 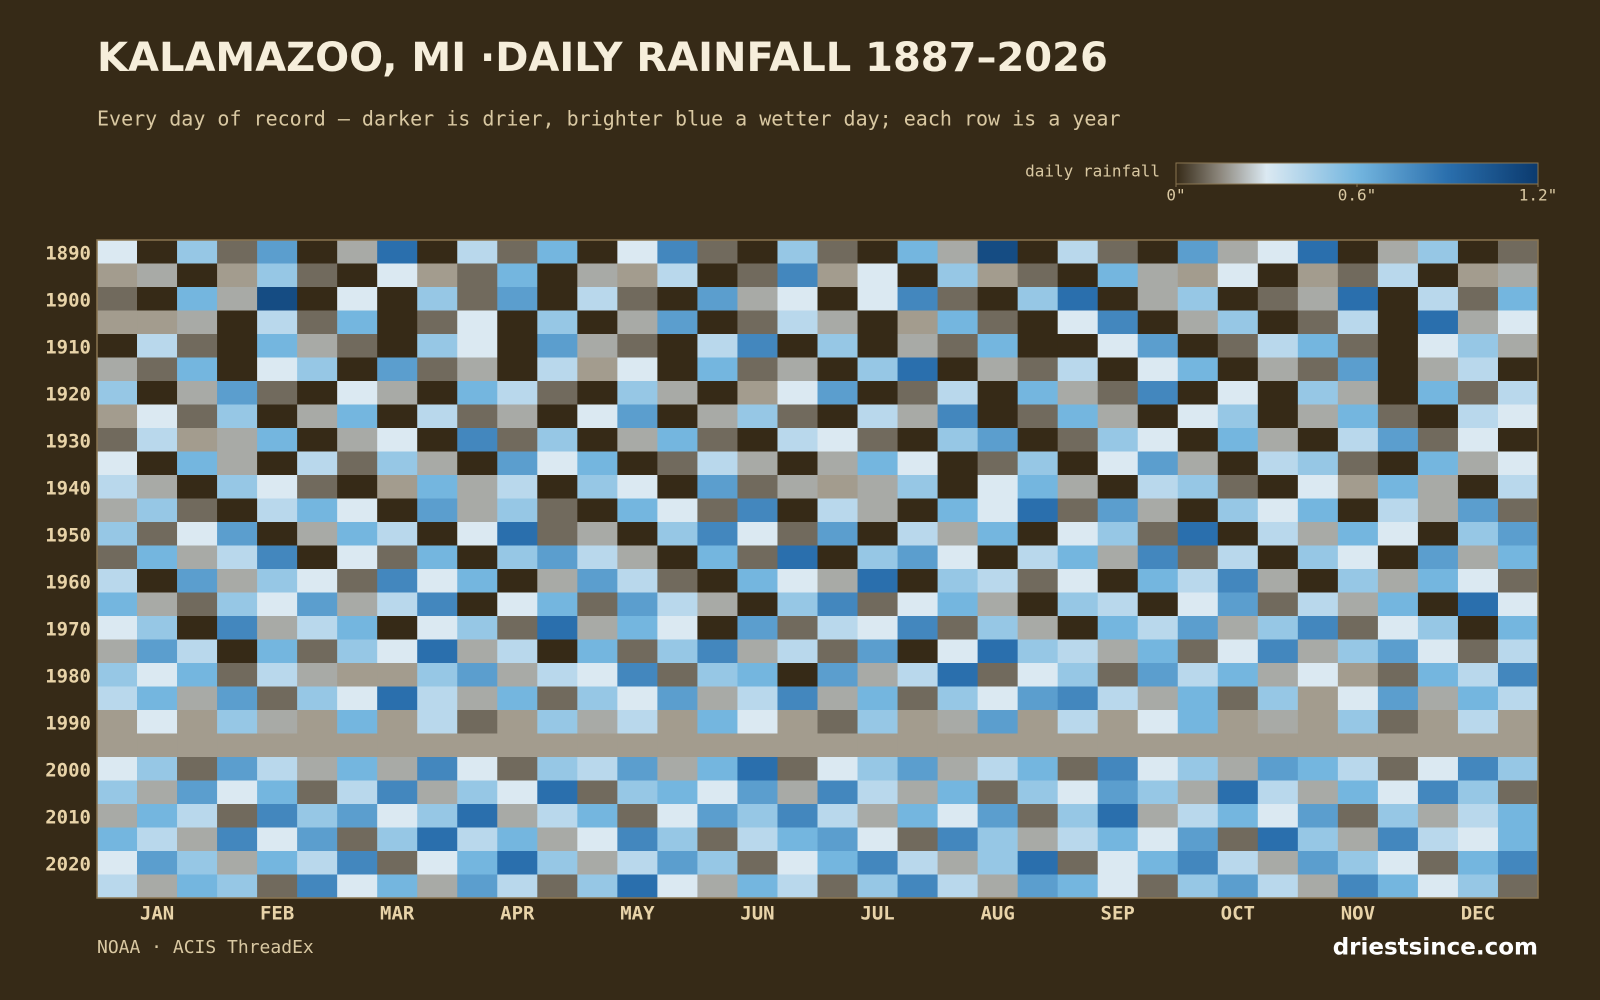 I want to click on colorbar-tick-label: 0", so click(x=1175, y=195).